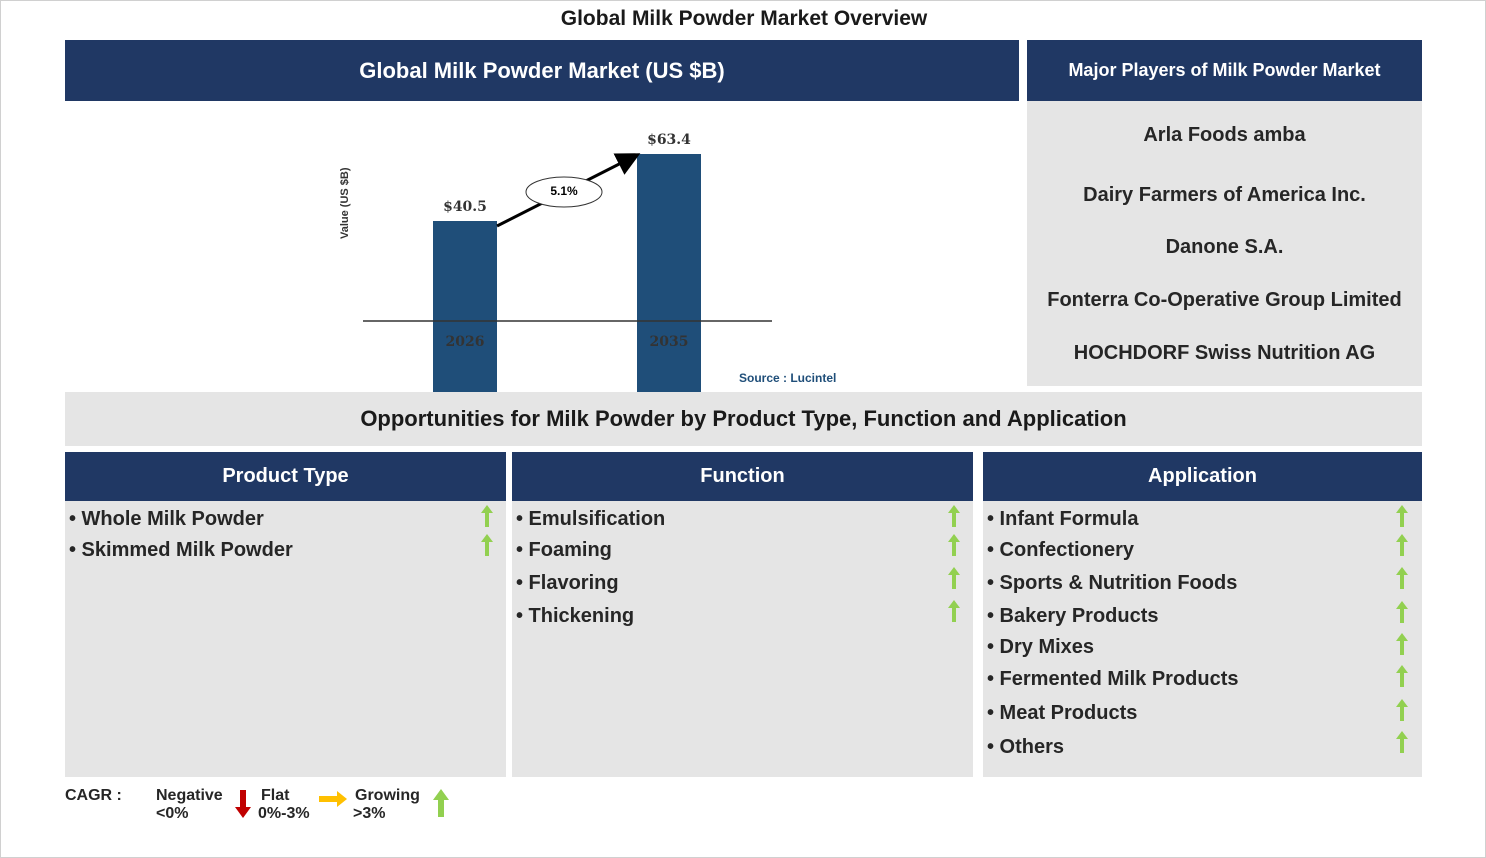 This screenshot has height=858, width=1486. Describe the element at coordinates (669, 140) in the screenshot. I see `bar-value-2035: $63.4` at that location.